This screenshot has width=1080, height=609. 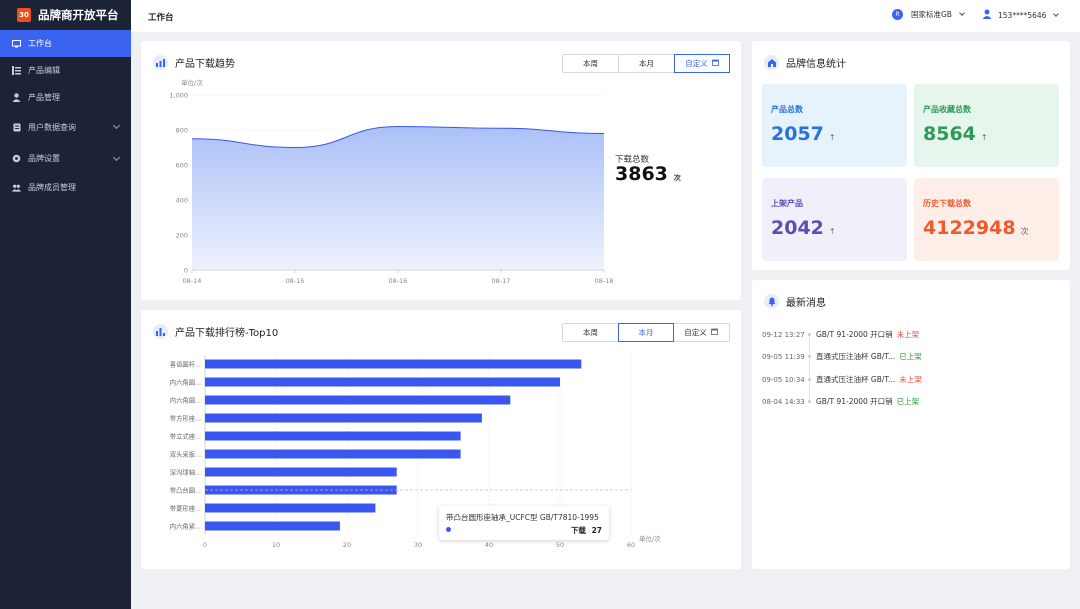 What do you see at coordinates (16, 70) in the screenshot?
I see `list-icon` at bounding box center [16, 70].